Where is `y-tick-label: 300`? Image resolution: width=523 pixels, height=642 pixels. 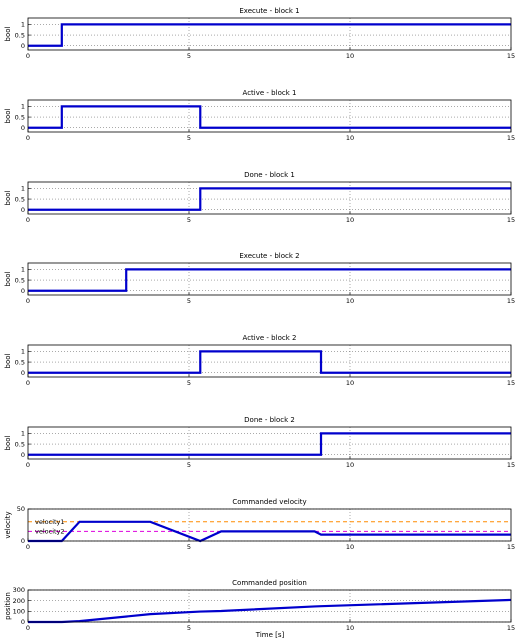 y-tick-label: 300 is located at coordinates (19, 590).